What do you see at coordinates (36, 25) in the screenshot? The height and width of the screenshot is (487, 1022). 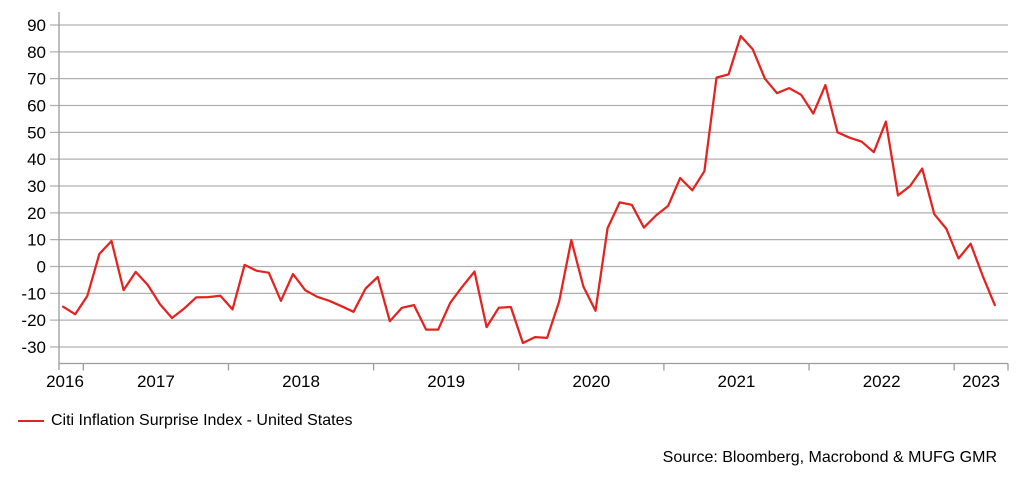 I see `y-tick-label: 90` at bounding box center [36, 25].